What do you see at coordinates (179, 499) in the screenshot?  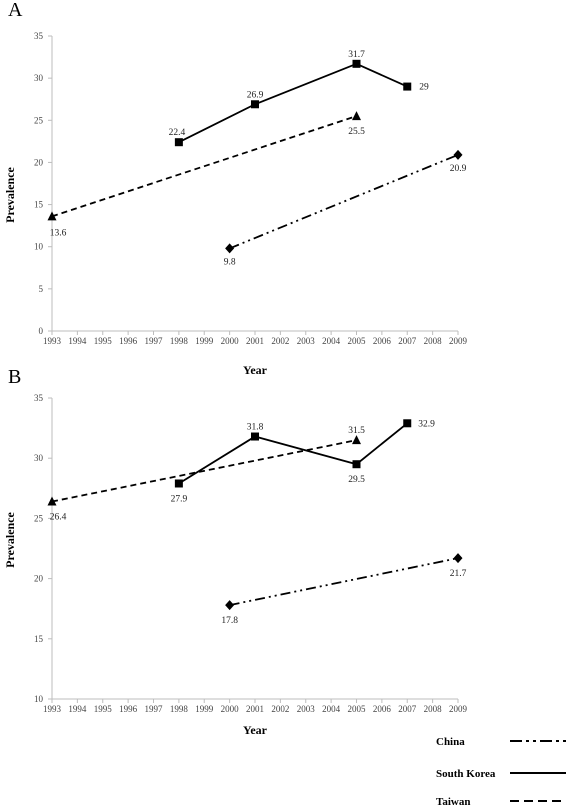 I see `data-label-south-korea: 27.9` at bounding box center [179, 499].